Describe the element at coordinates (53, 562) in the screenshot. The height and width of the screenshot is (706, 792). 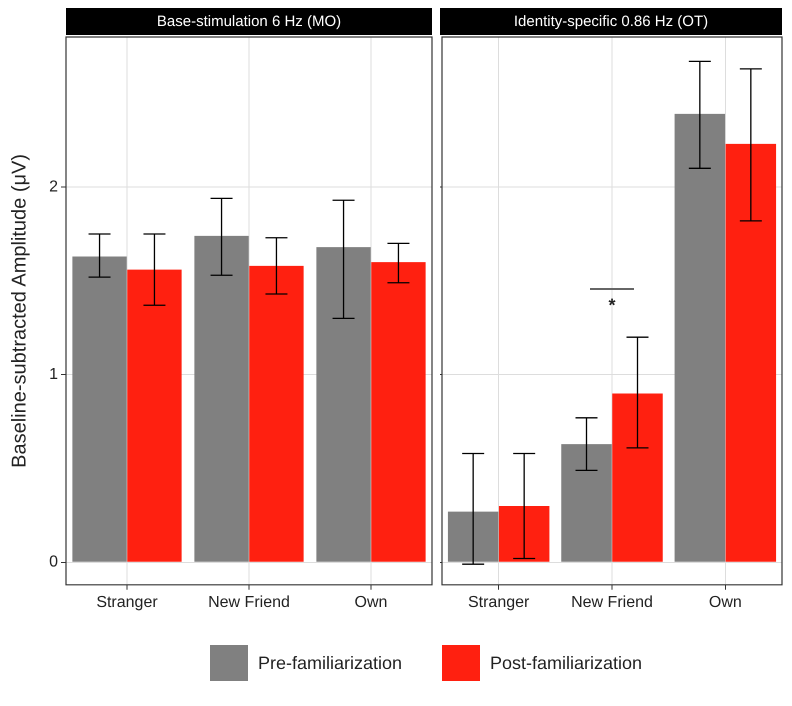
I see `y-tick-label: 0` at that location.